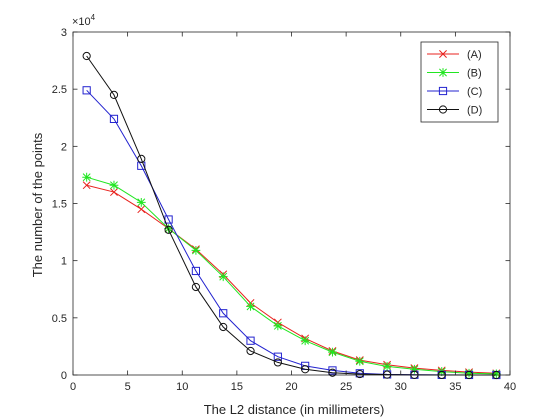 The image size is (560, 420). Describe the element at coordinates (474, 111) in the screenshot. I see `legend-label: (D)` at that location.